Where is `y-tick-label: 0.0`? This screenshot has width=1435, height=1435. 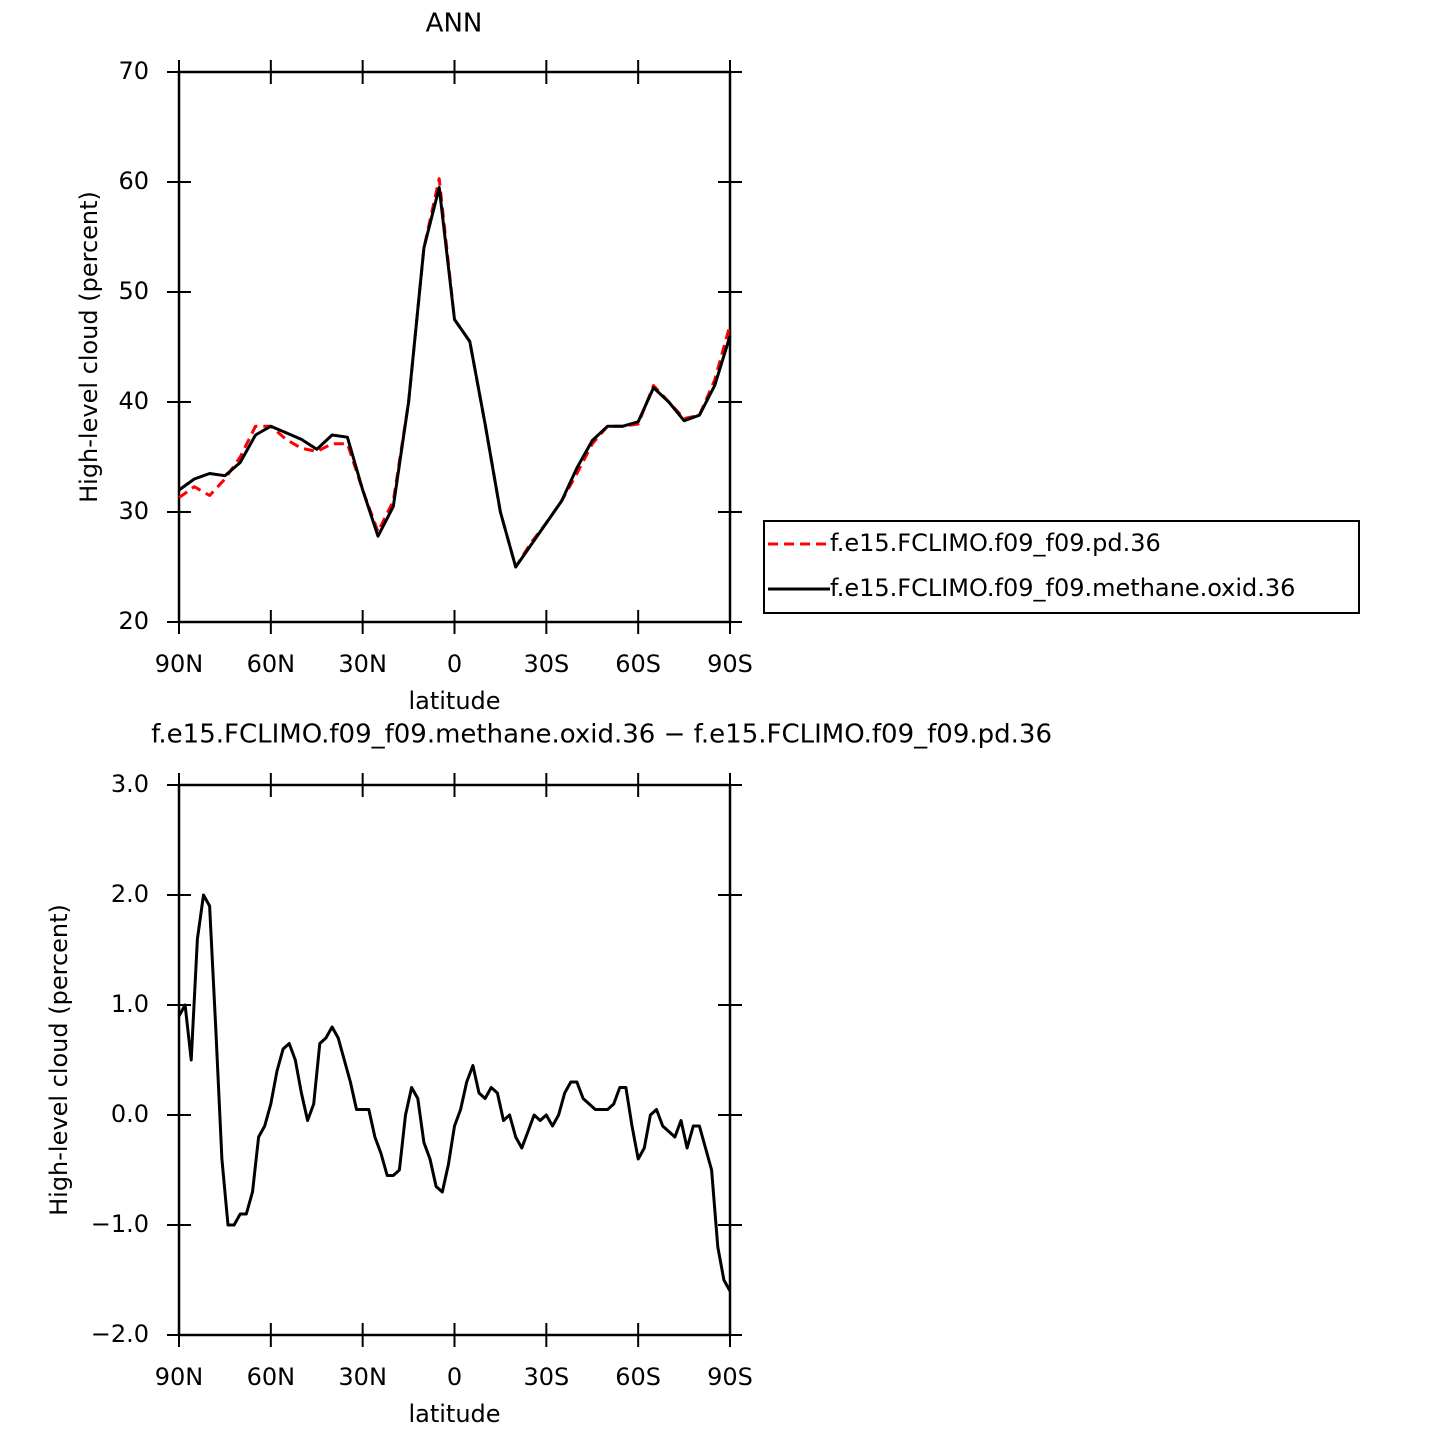
y-tick-label: 0.0 is located at coordinates (130, 1114).